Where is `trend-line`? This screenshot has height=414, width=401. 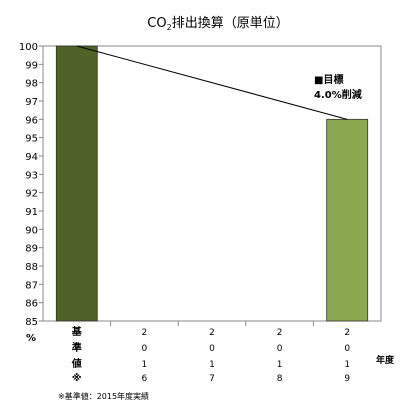
trend-line is located at coordinates (212, 82).